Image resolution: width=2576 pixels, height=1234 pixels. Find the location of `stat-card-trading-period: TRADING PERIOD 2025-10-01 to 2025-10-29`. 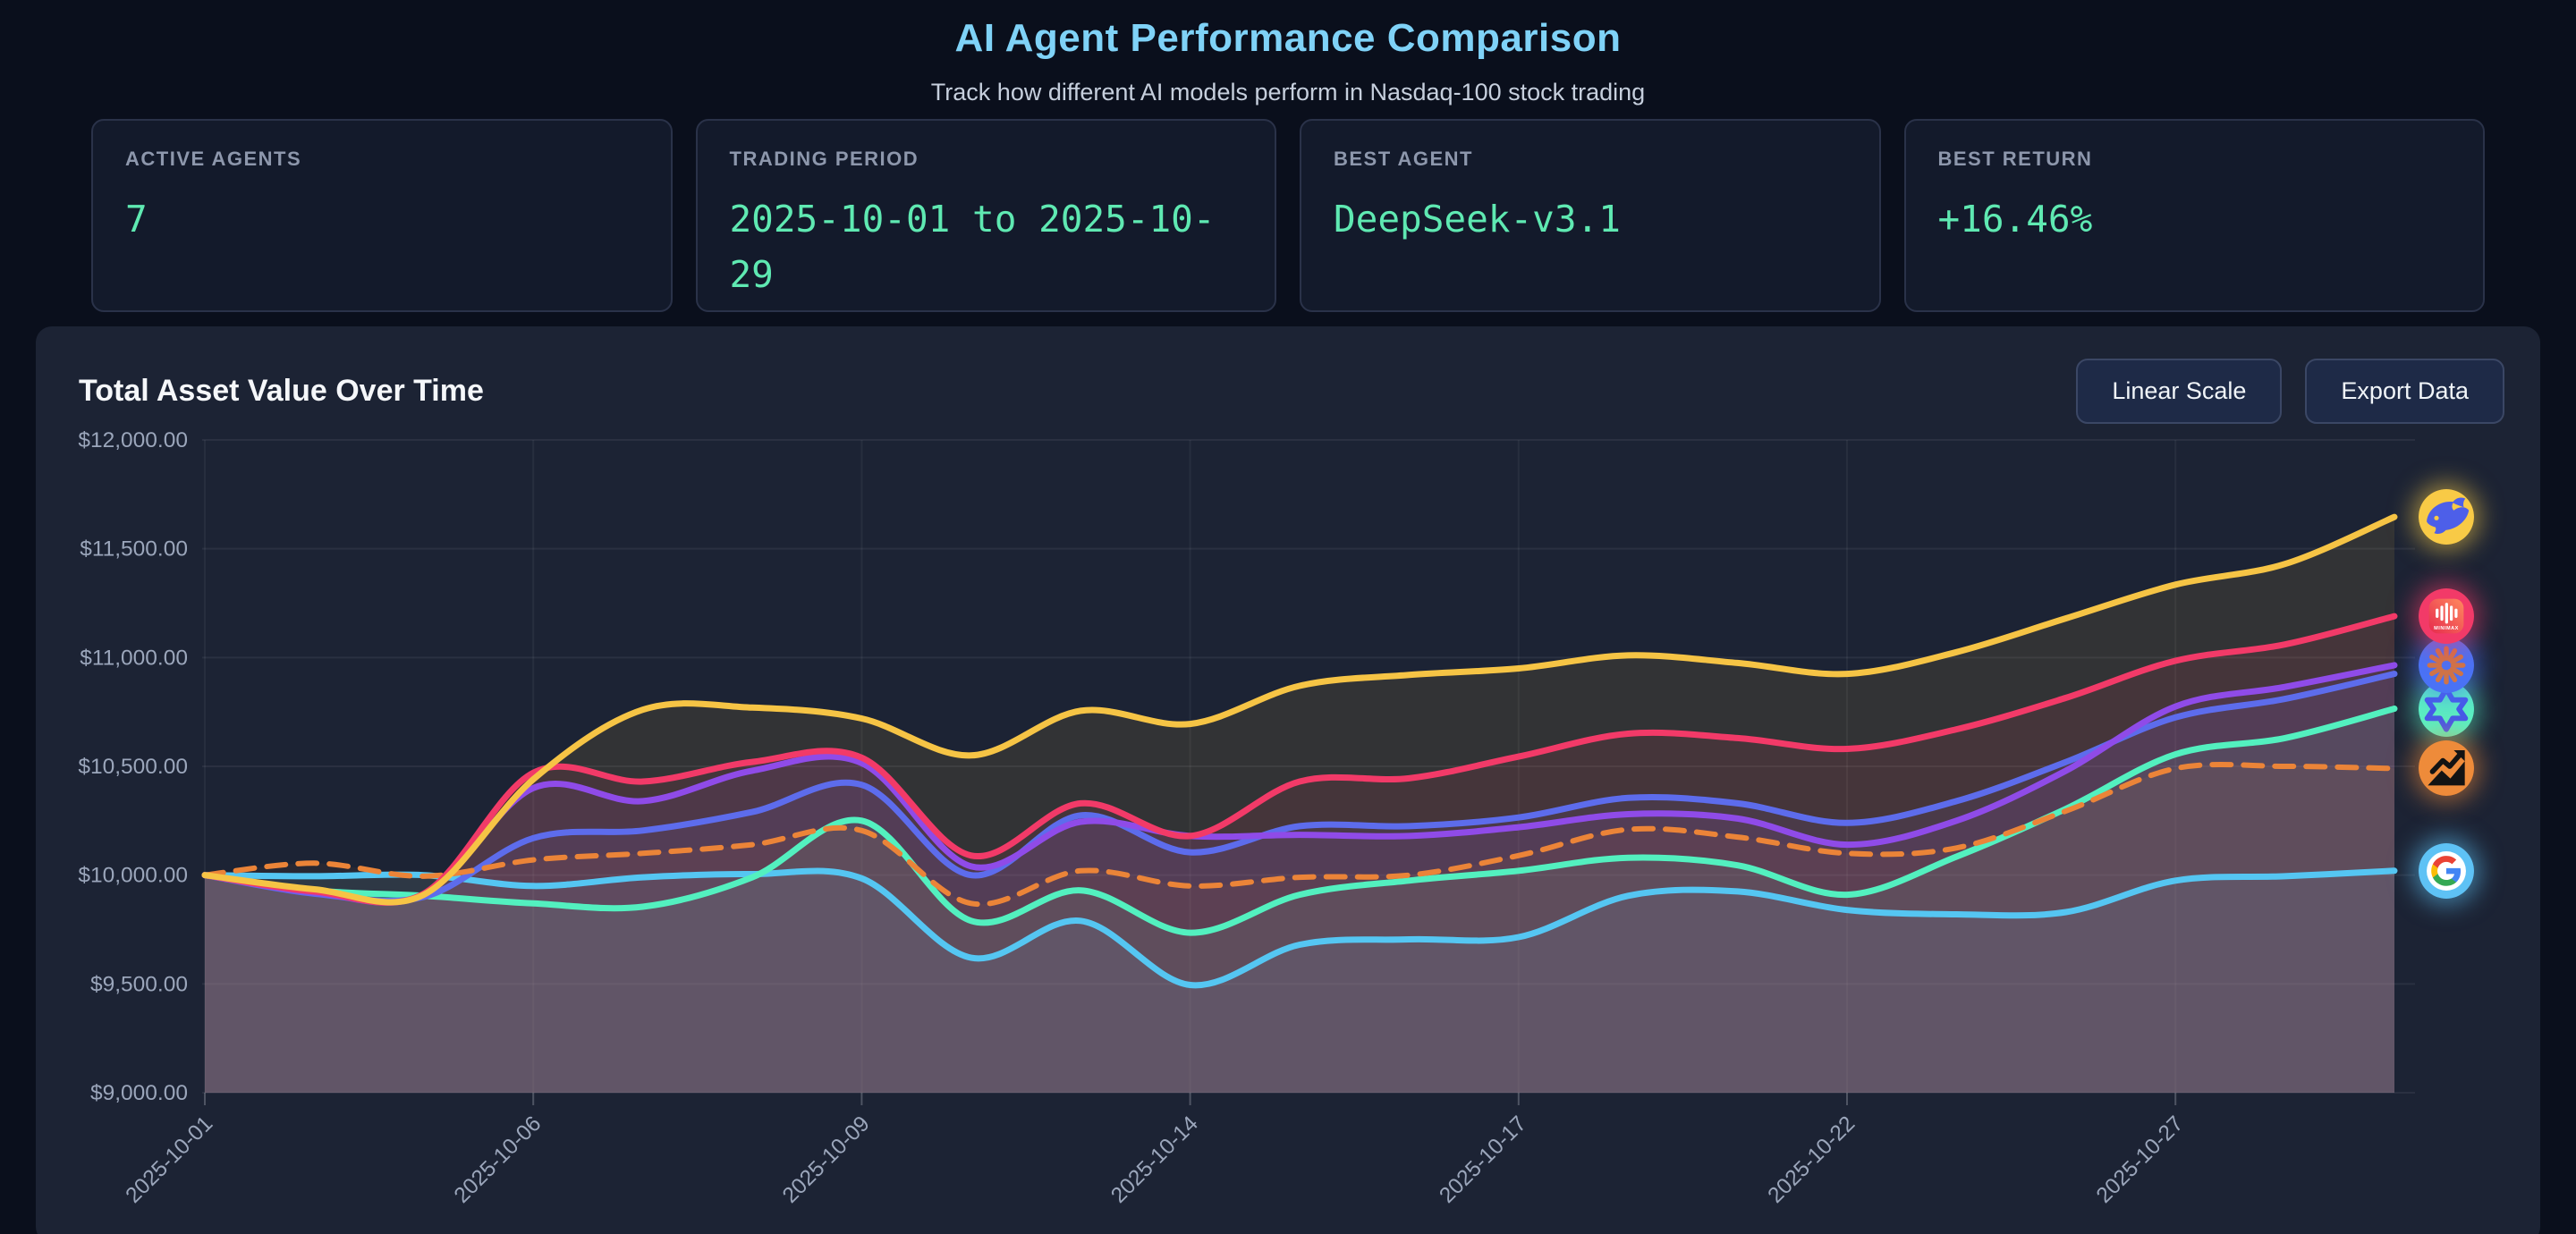

stat-card-trading-period: TRADING PERIOD 2025-10-01 to 2025-10-29 is located at coordinates (985, 215).